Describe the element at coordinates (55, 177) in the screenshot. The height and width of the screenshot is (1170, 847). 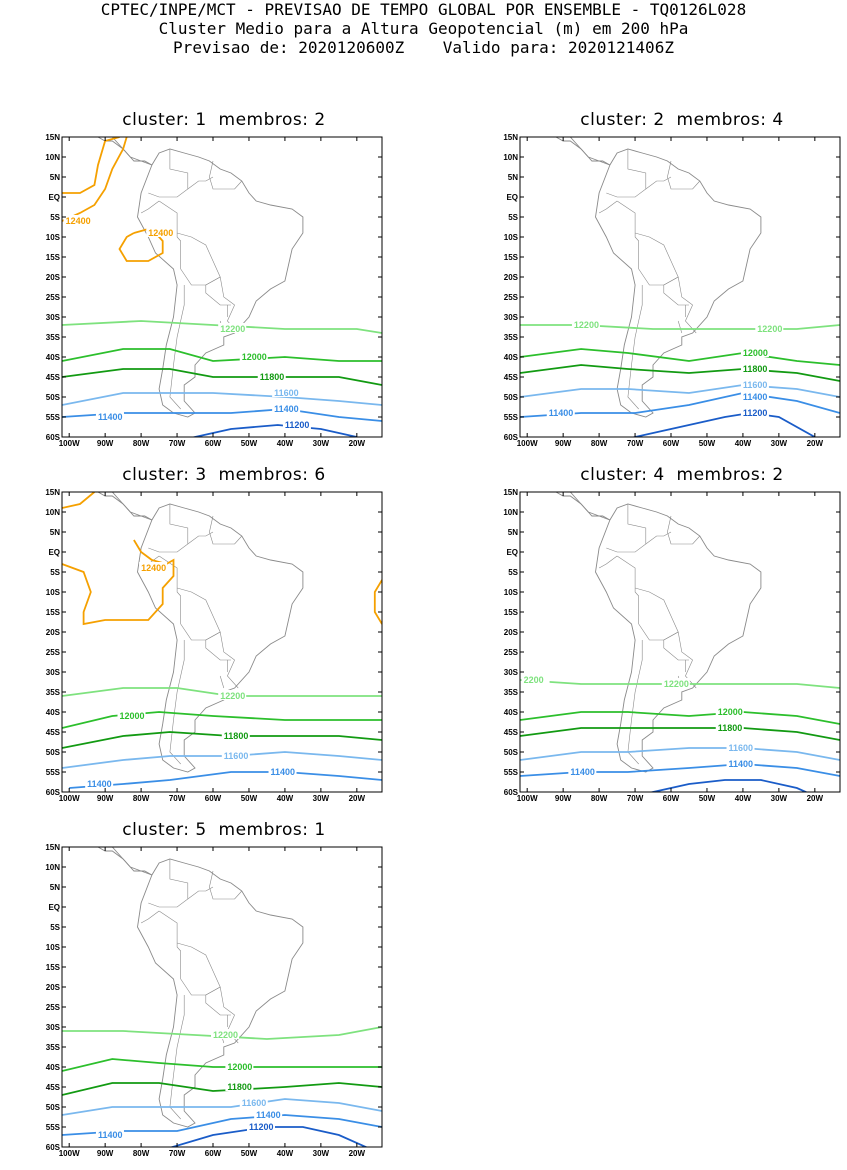
I see `lat-tick-label: 5N` at that location.